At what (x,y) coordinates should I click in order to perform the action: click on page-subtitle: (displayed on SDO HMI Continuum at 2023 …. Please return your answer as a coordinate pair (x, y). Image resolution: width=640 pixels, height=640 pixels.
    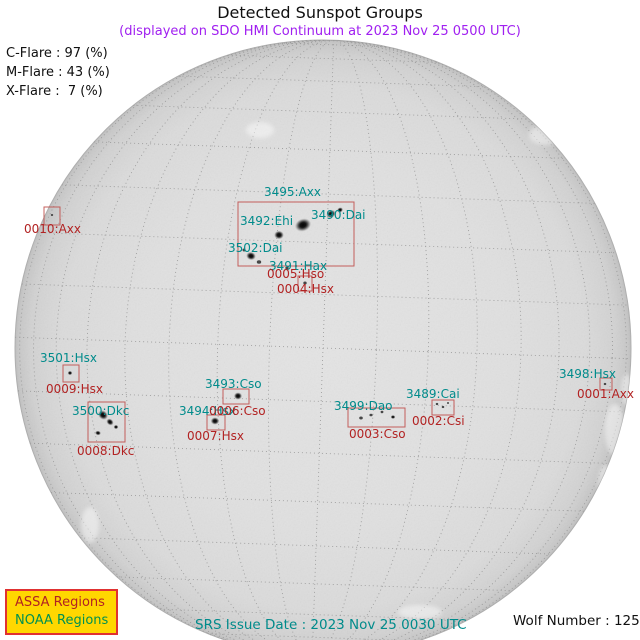
    Looking at the image, I should click on (320, 31).